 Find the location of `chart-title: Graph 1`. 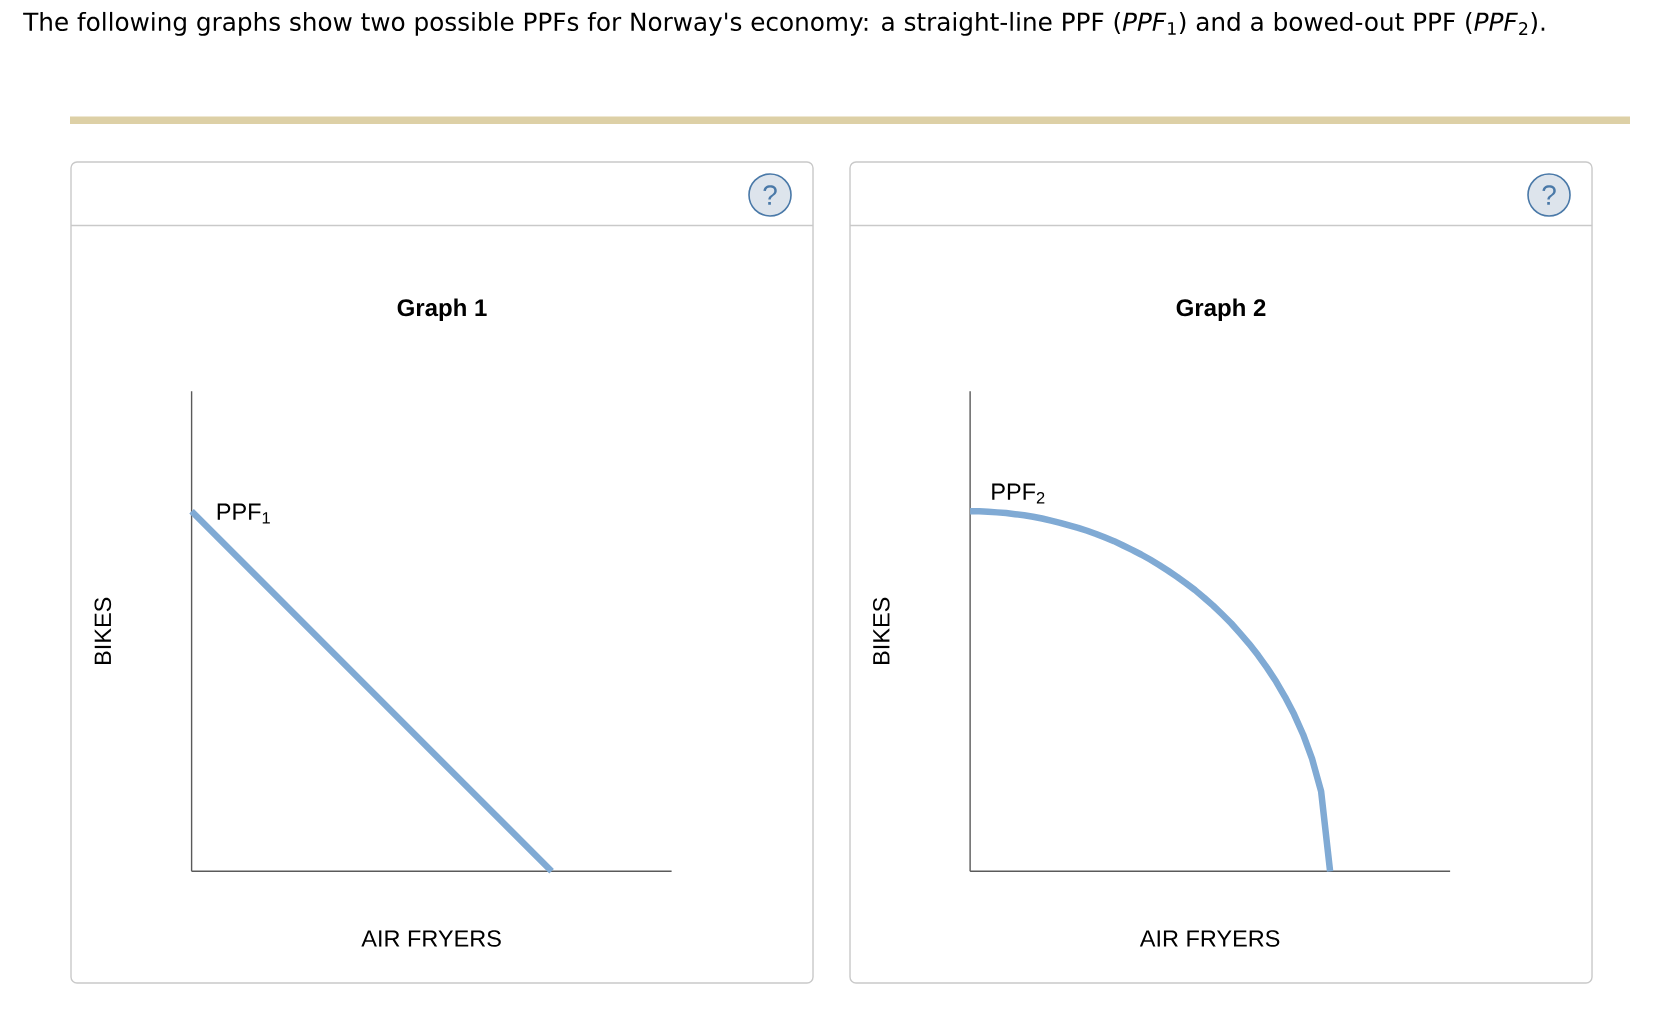

chart-title: Graph 1 is located at coordinates (442, 309).